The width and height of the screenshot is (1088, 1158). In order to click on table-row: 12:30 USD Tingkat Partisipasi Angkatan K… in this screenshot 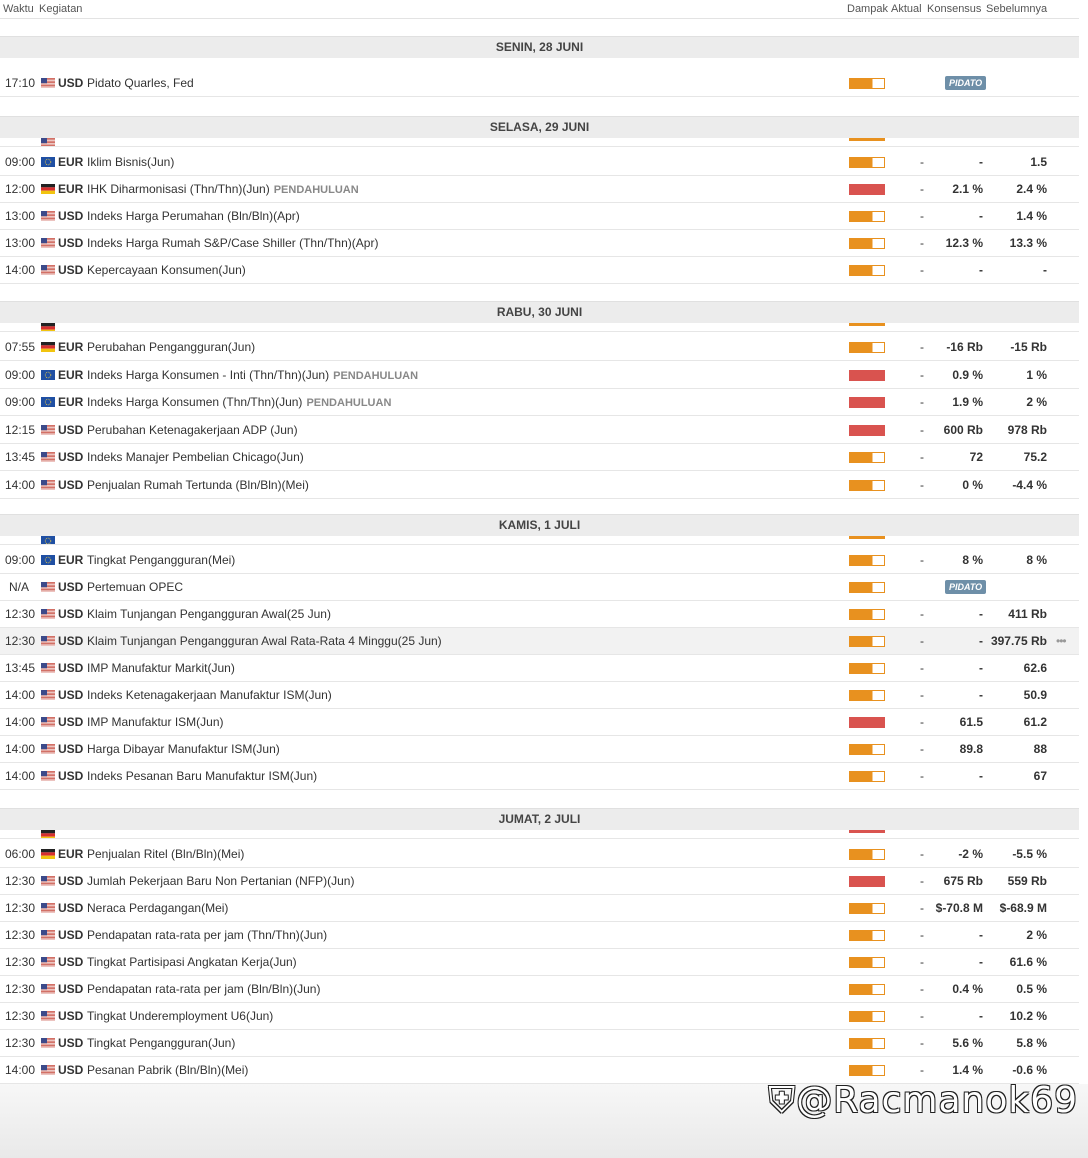, I will do `click(539, 962)`.